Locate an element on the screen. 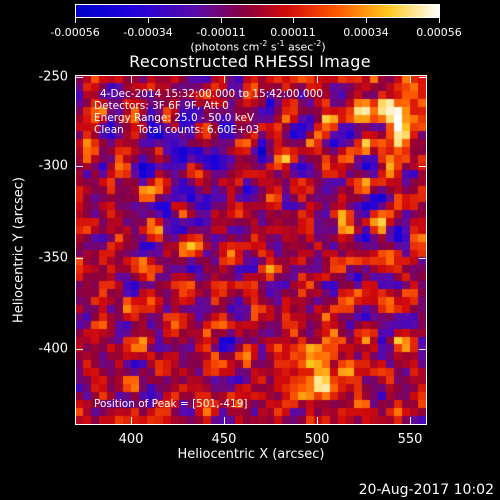 Image resolution: width=500 pixels, height=500 pixels. colorbar-unit-label: (photons cm-2 s-1 asec-2) is located at coordinates (258, 46).